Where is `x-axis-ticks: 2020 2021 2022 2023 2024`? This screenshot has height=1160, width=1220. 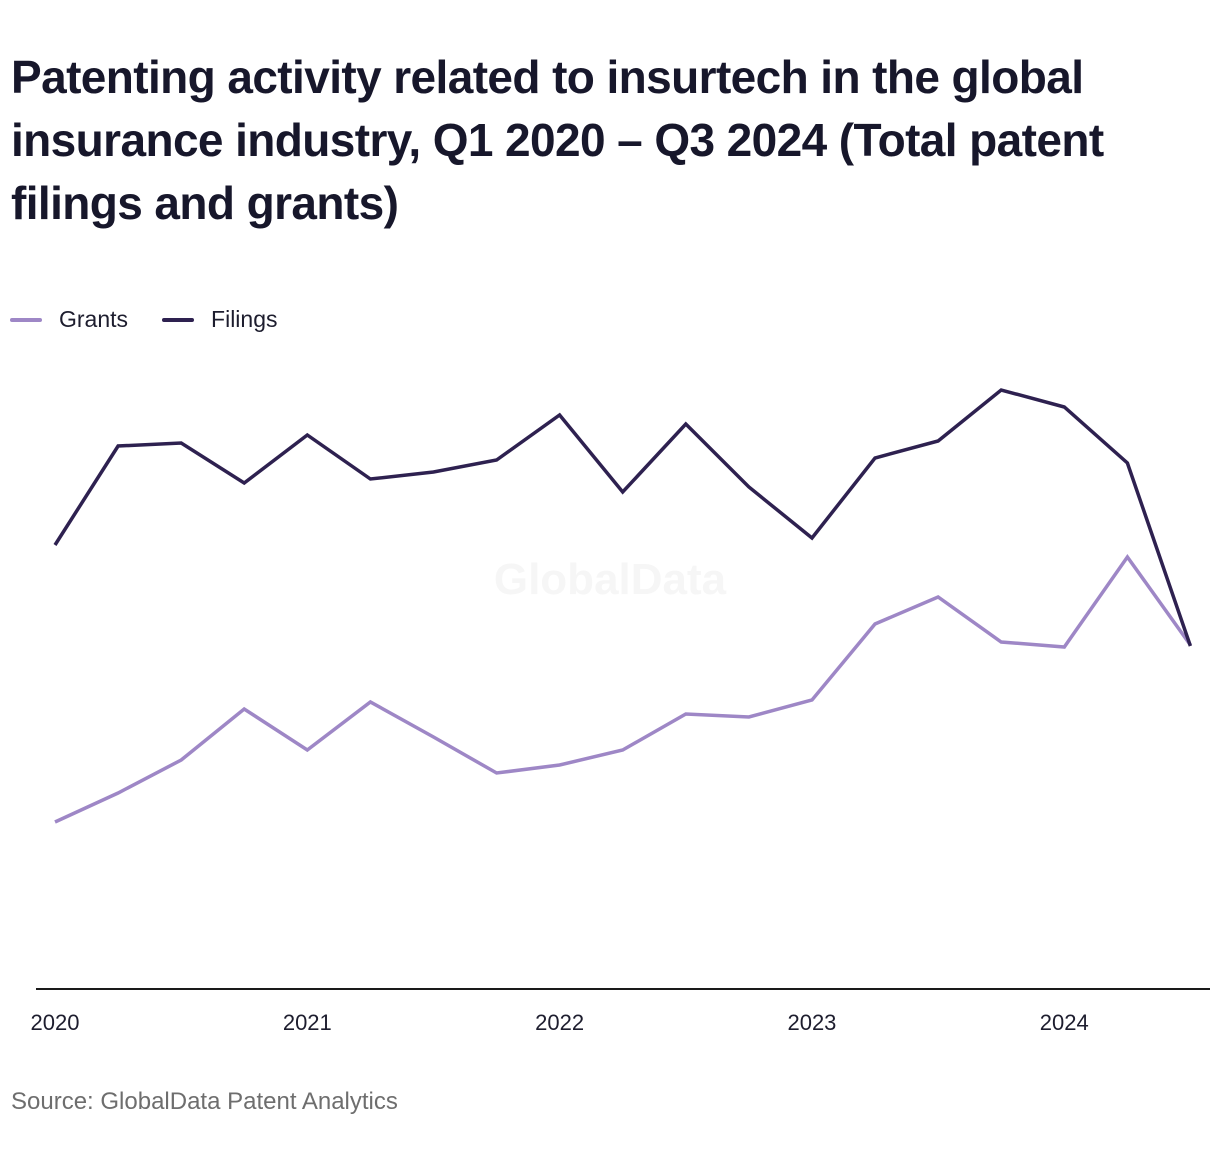 x-axis-ticks: 2020 2021 2022 2023 2024 is located at coordinates (560, 1022).